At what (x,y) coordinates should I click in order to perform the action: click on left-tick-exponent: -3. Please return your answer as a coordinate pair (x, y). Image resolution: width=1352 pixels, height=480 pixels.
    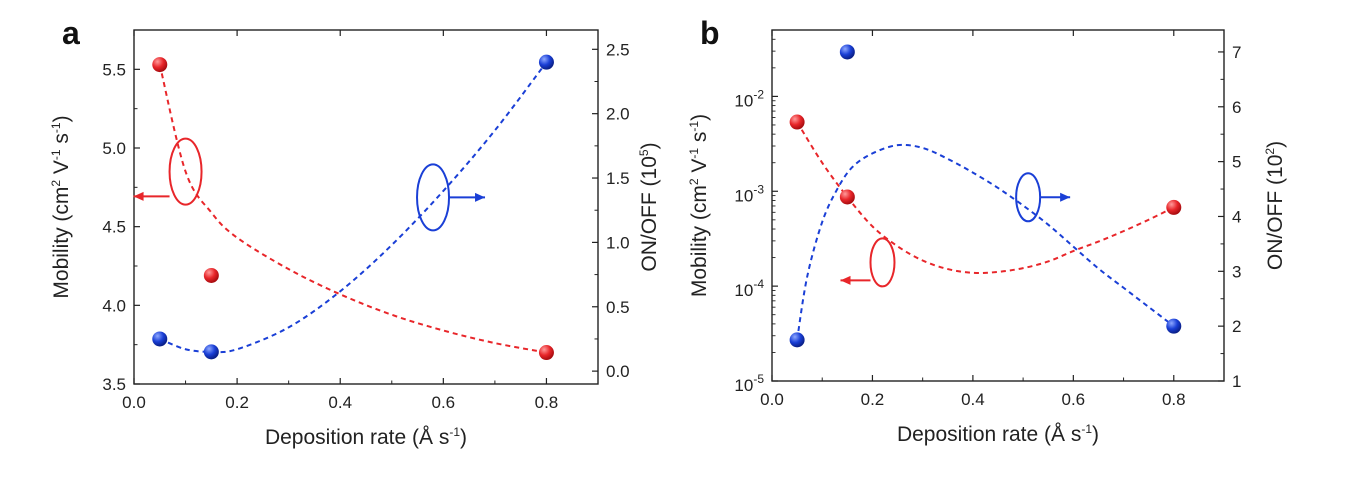
    Looking at the image, I should click on (758, 189).